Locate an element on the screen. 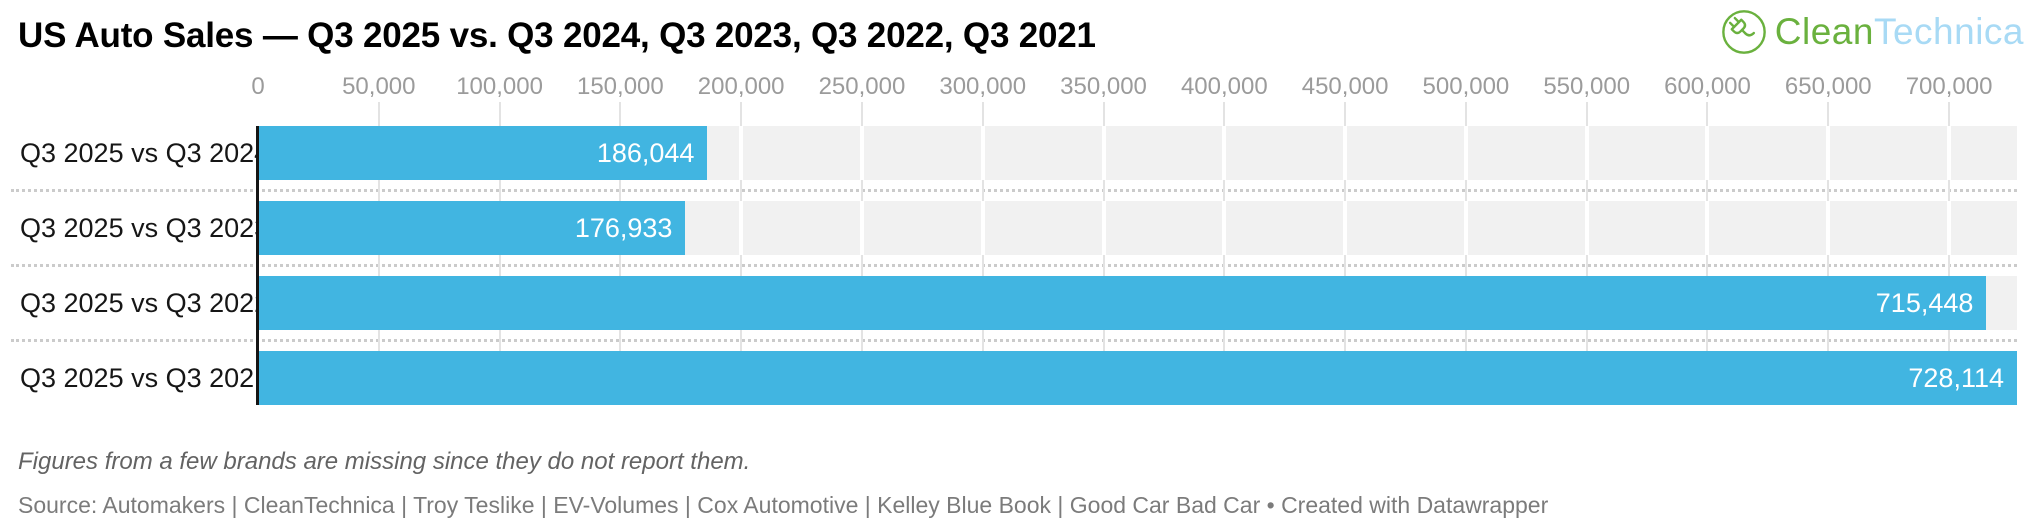 The width and height of the screenshot is (2040, 532). logo-text-technica: Technica is located at coordinates (1948, 31).